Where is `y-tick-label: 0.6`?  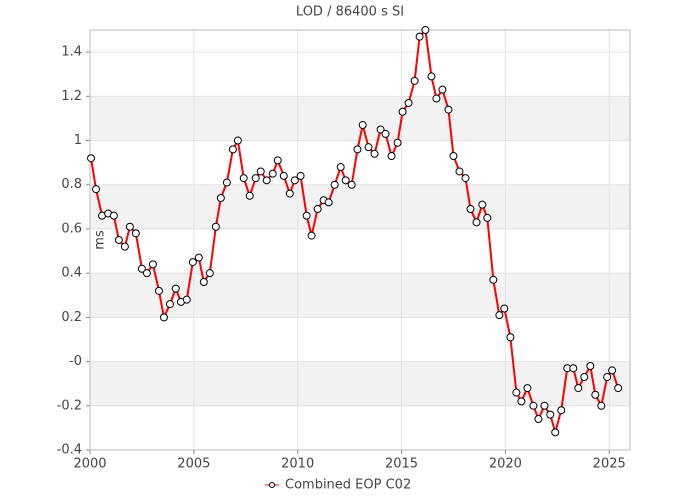 y-tick-label: 0.6 is located at coordinates (71, 228).